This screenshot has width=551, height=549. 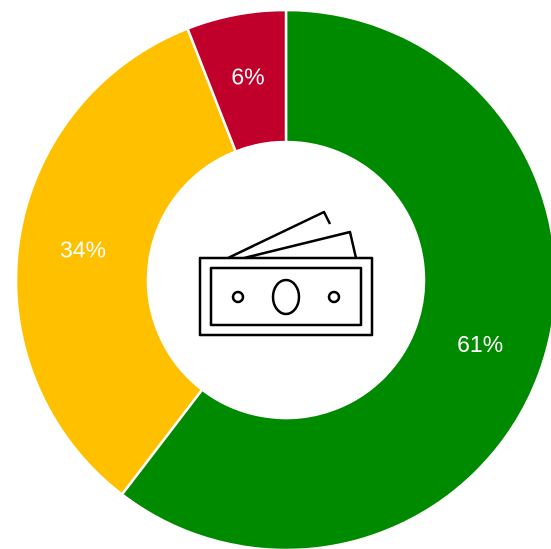 I want to click on data-label: 61%, so click(x=480, y=344).